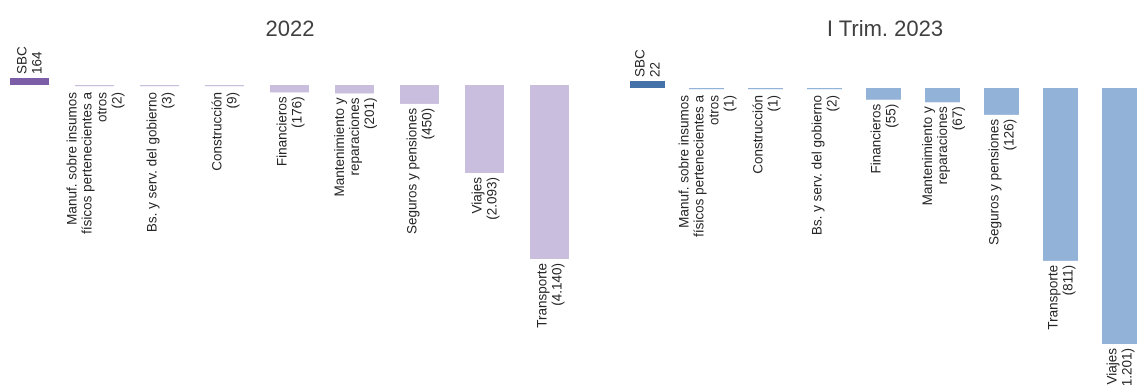  What do you see at coordinates (1127, 366) in the screenshot?
I see `bar-label-line-1-8-1: (1.201)` at bounding box center [1127, 366].